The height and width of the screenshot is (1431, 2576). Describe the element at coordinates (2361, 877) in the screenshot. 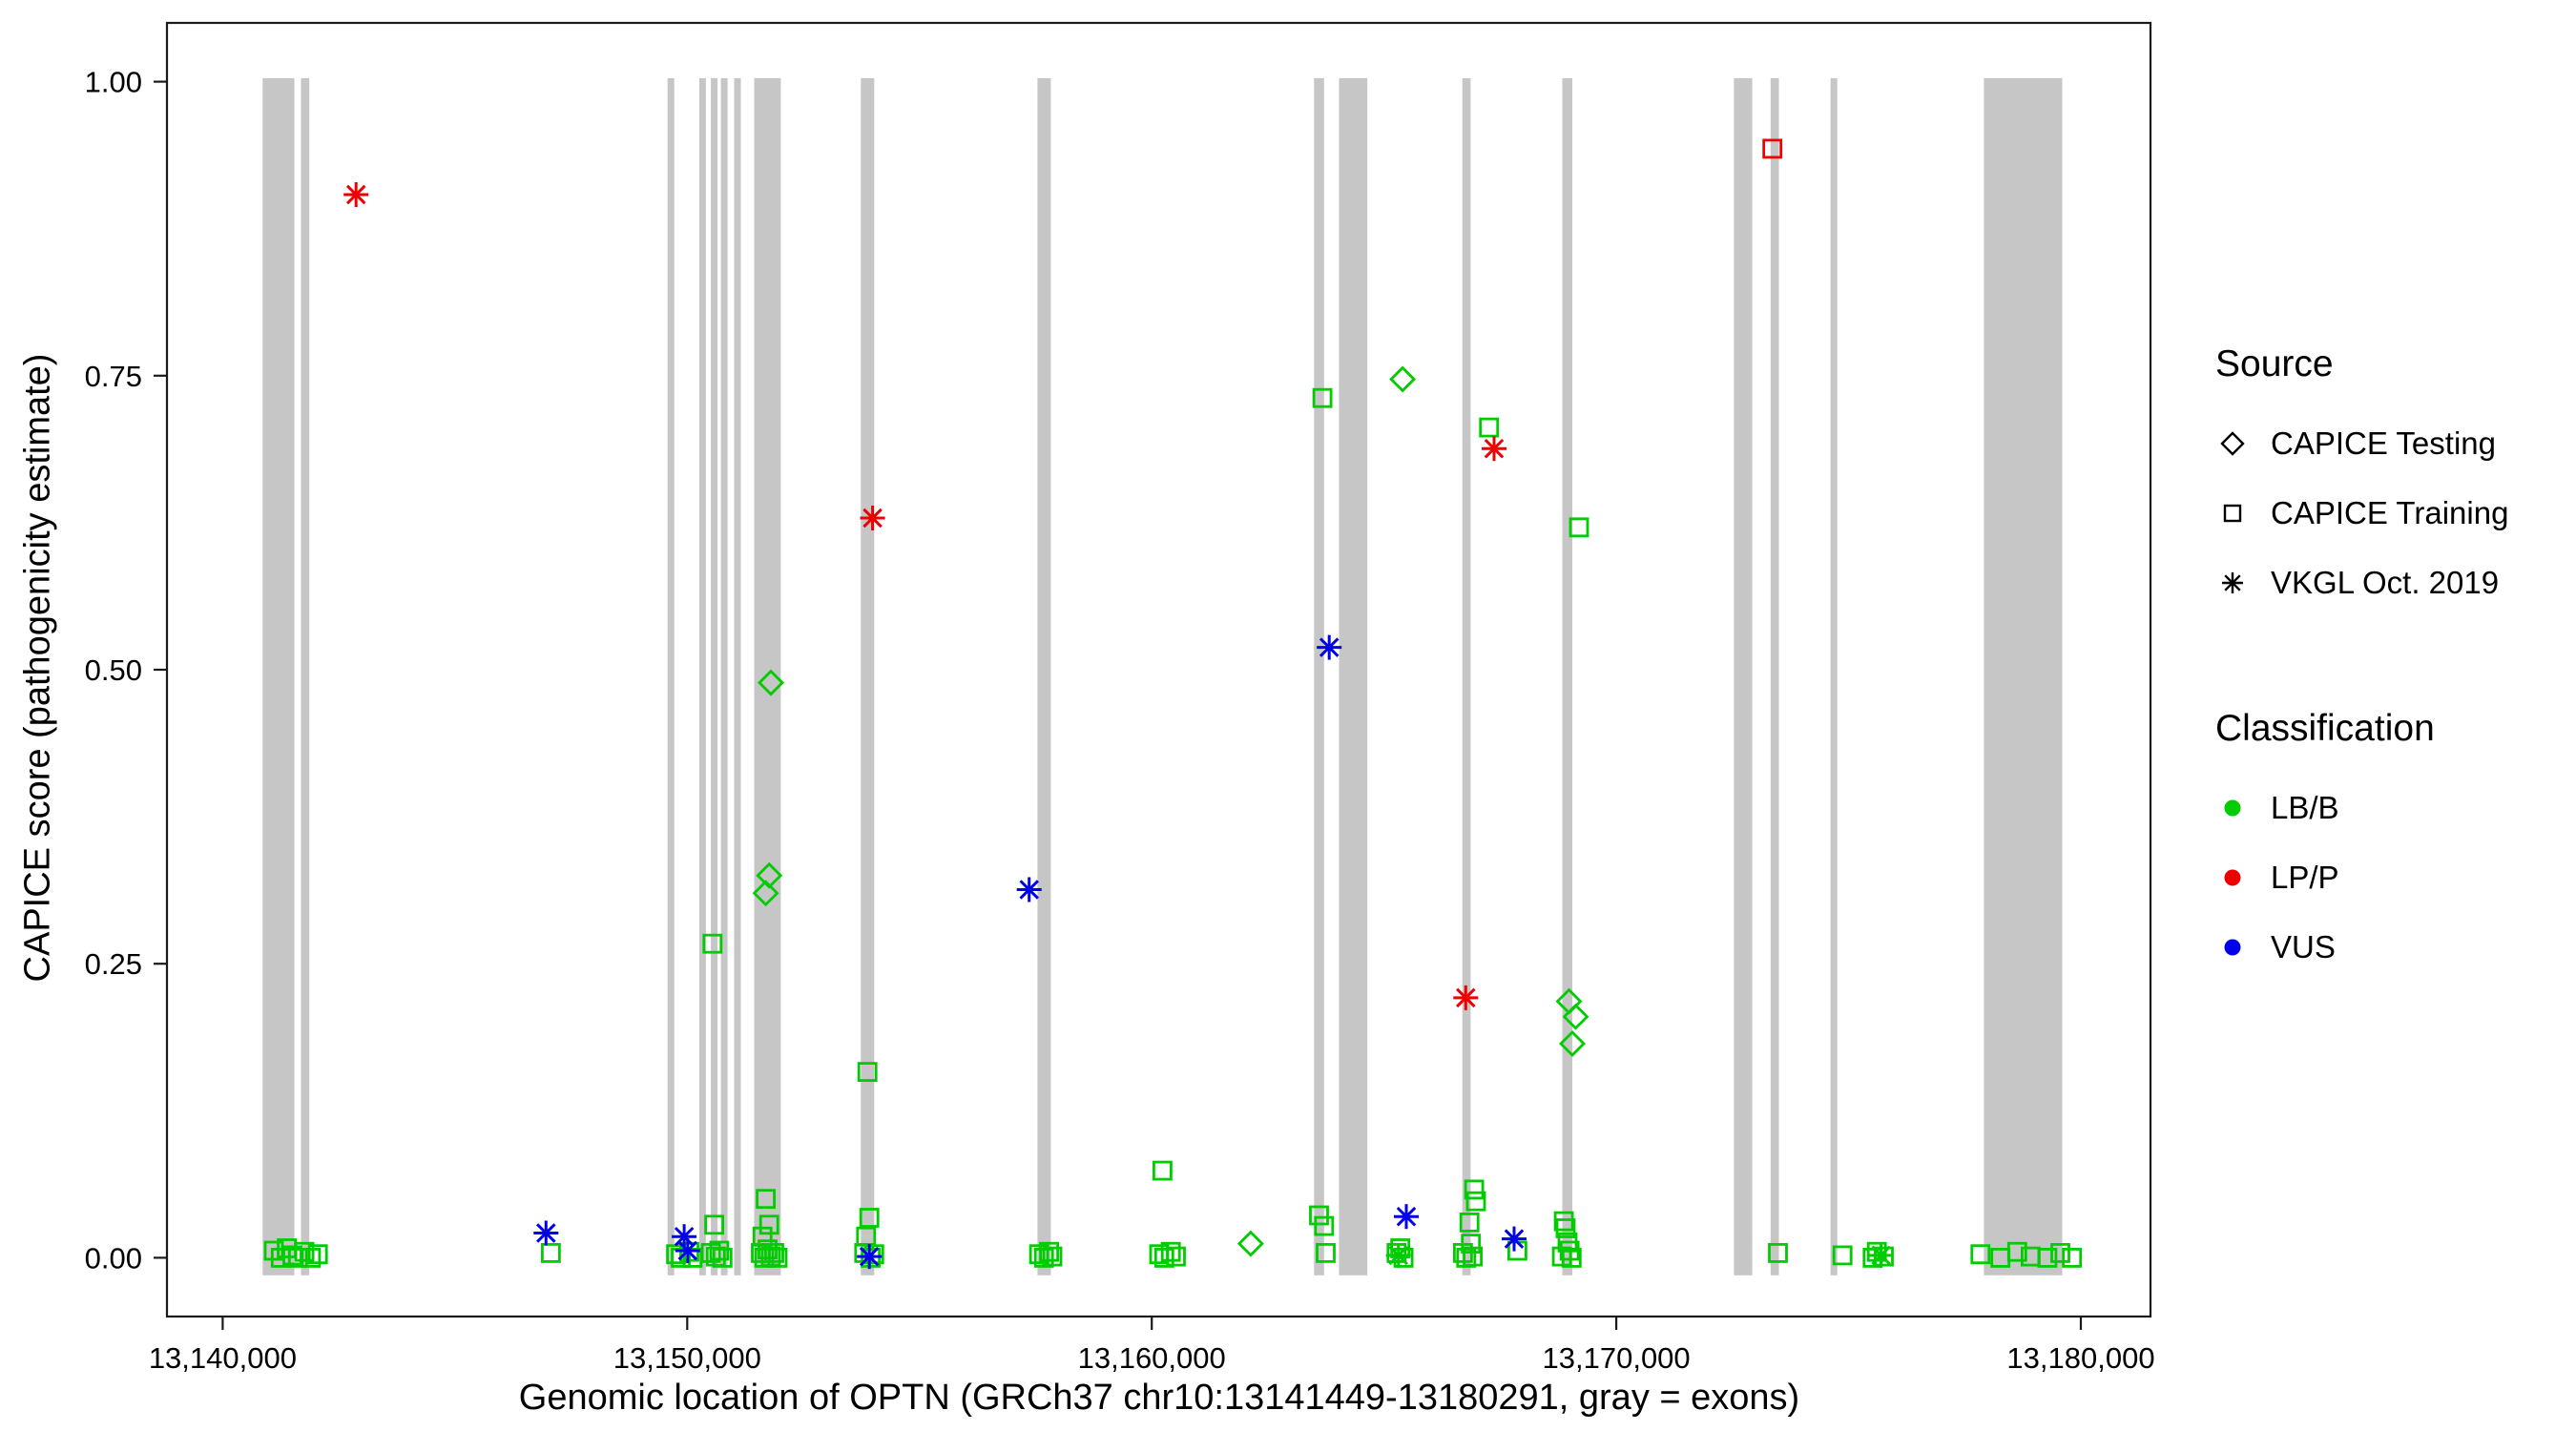

I see `legend-item-lpp: LP/P` at that location.